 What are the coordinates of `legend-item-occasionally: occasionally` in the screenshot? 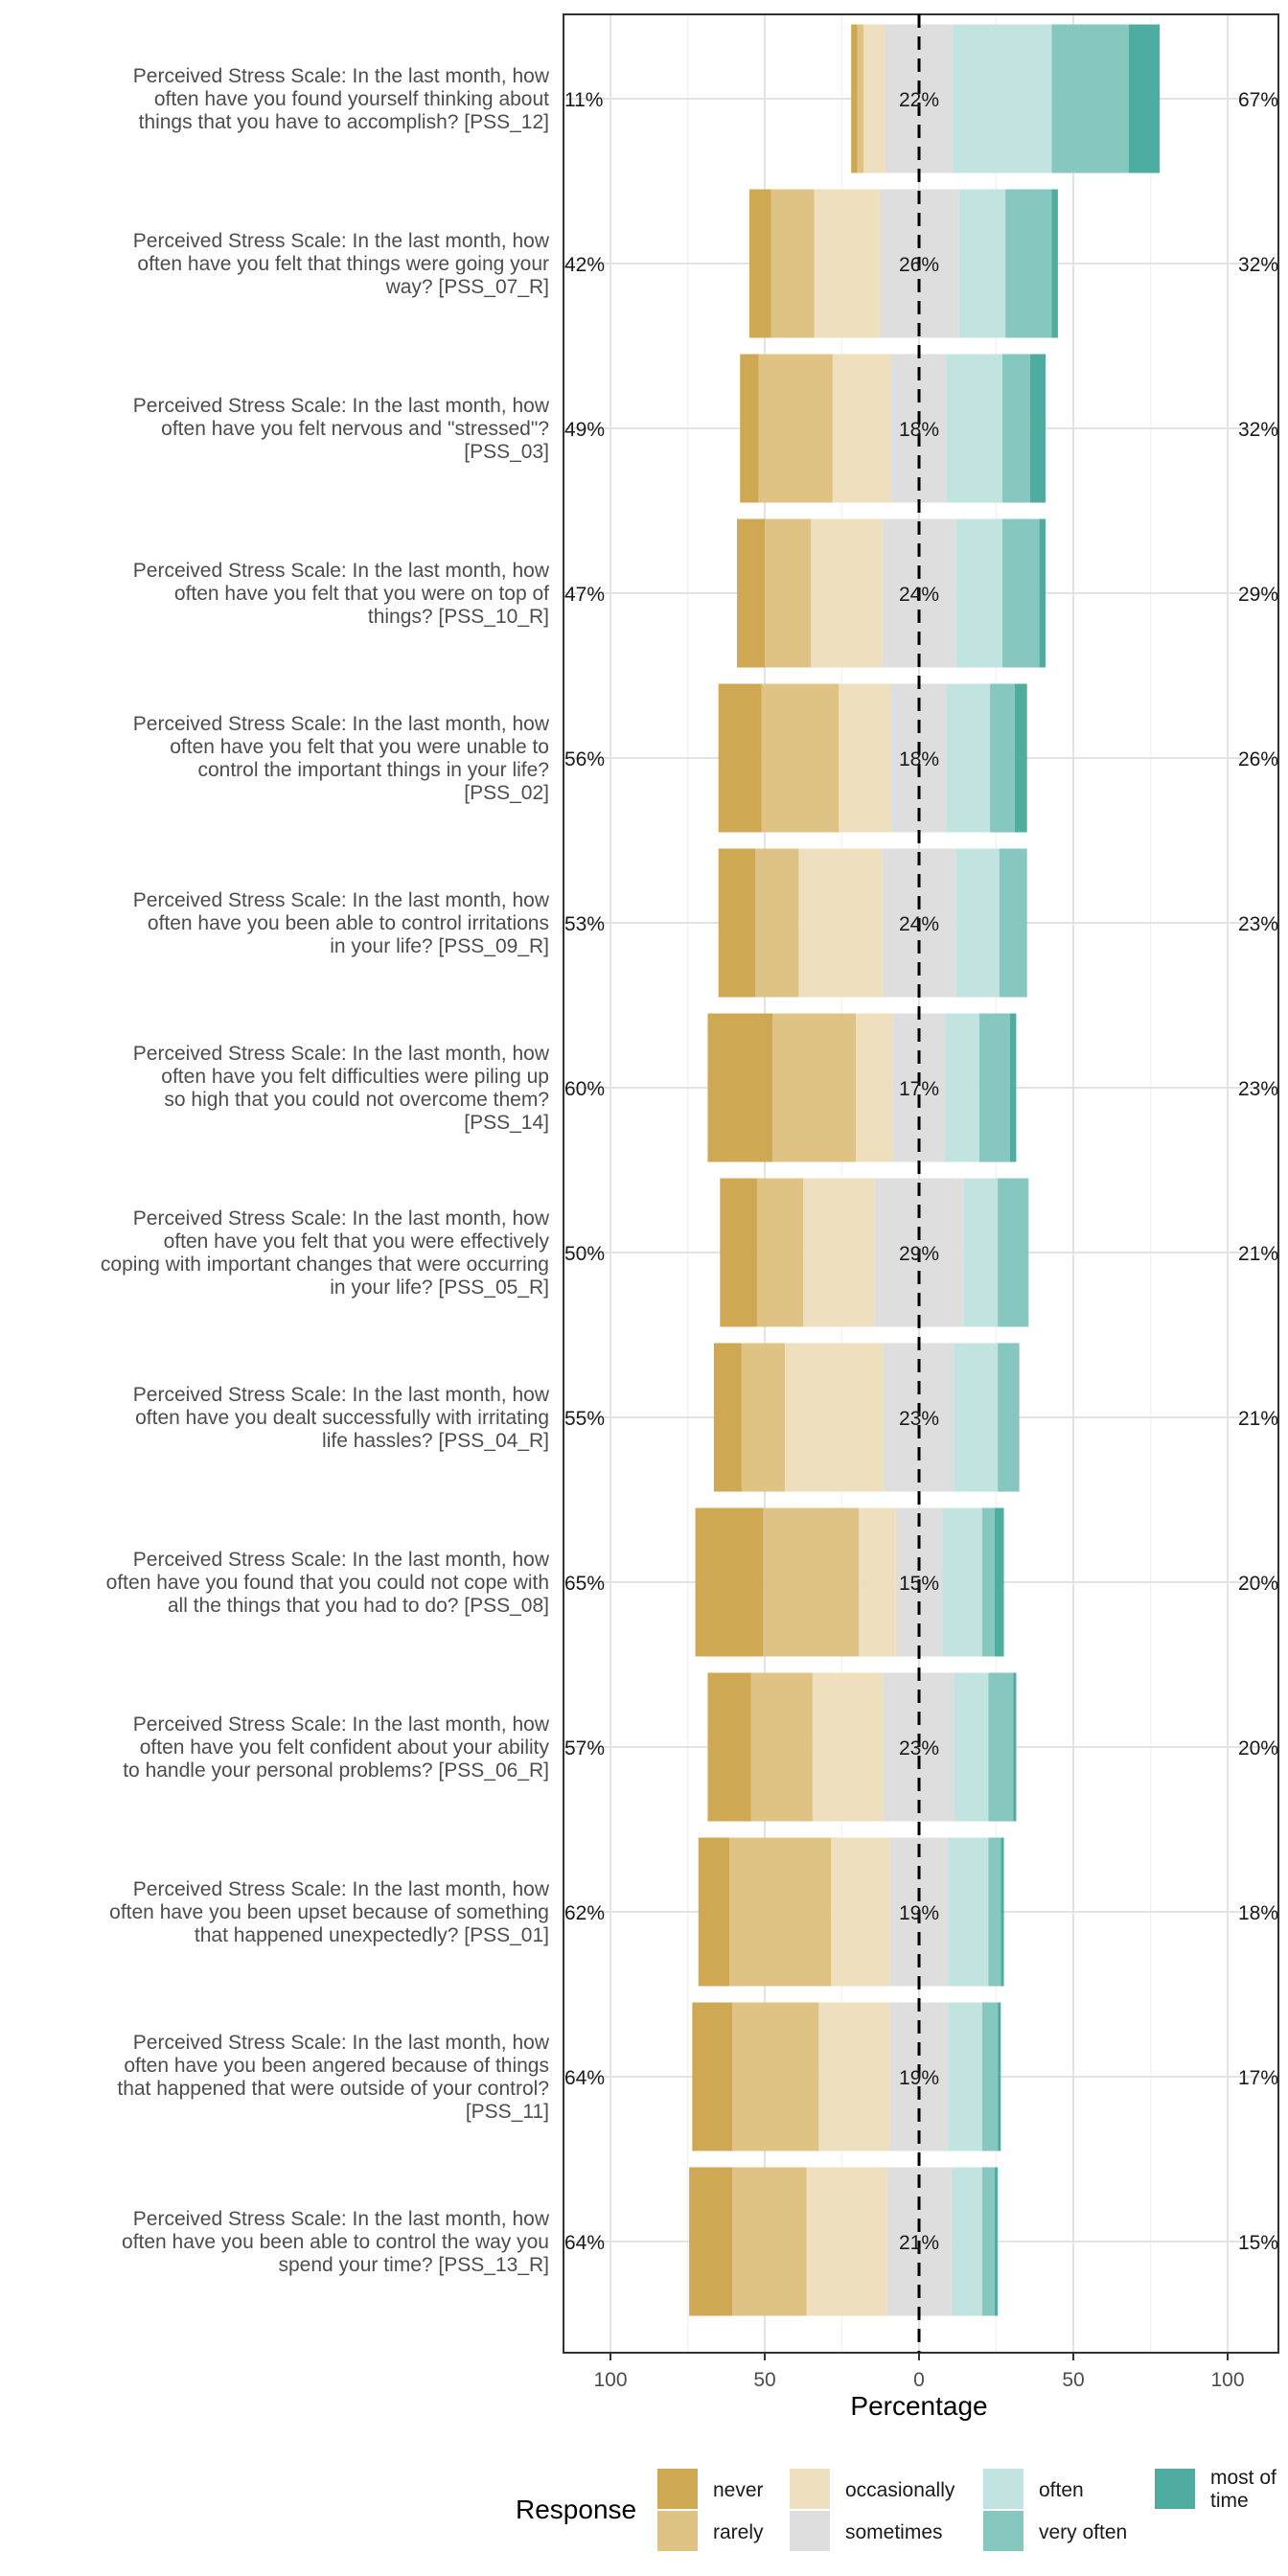 It's located at (872, 2489).